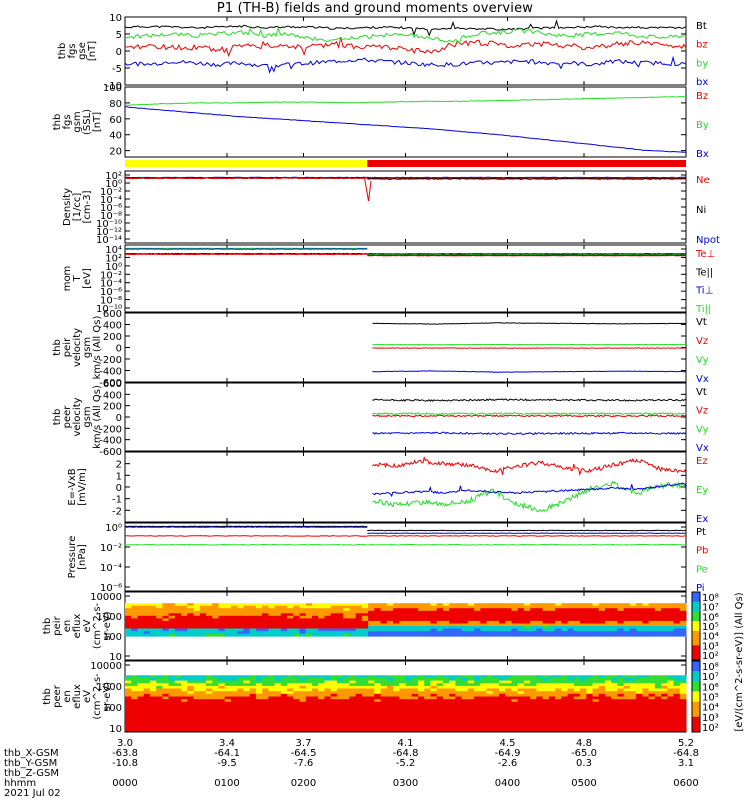 The width and height of the screenshot is (750, 800). Describe the element at coordinates (57, 696) in the screenshot. I see `y-axis-label-line: peer` at that location.